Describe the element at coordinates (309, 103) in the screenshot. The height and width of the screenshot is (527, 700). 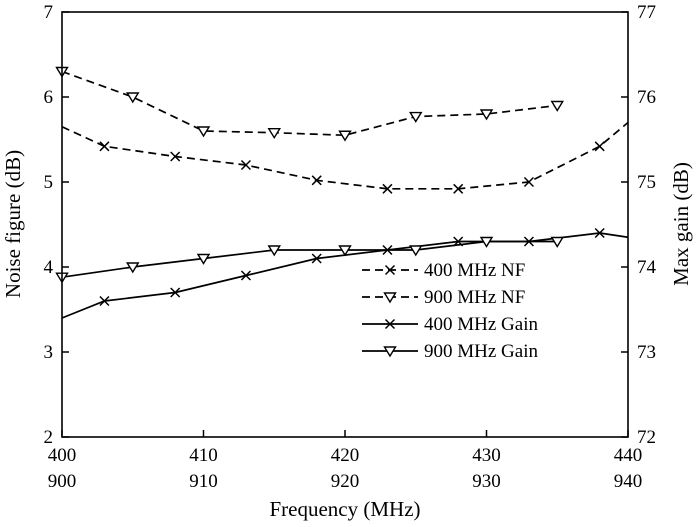
I see `series-line-900-mhz-nf` at that location.